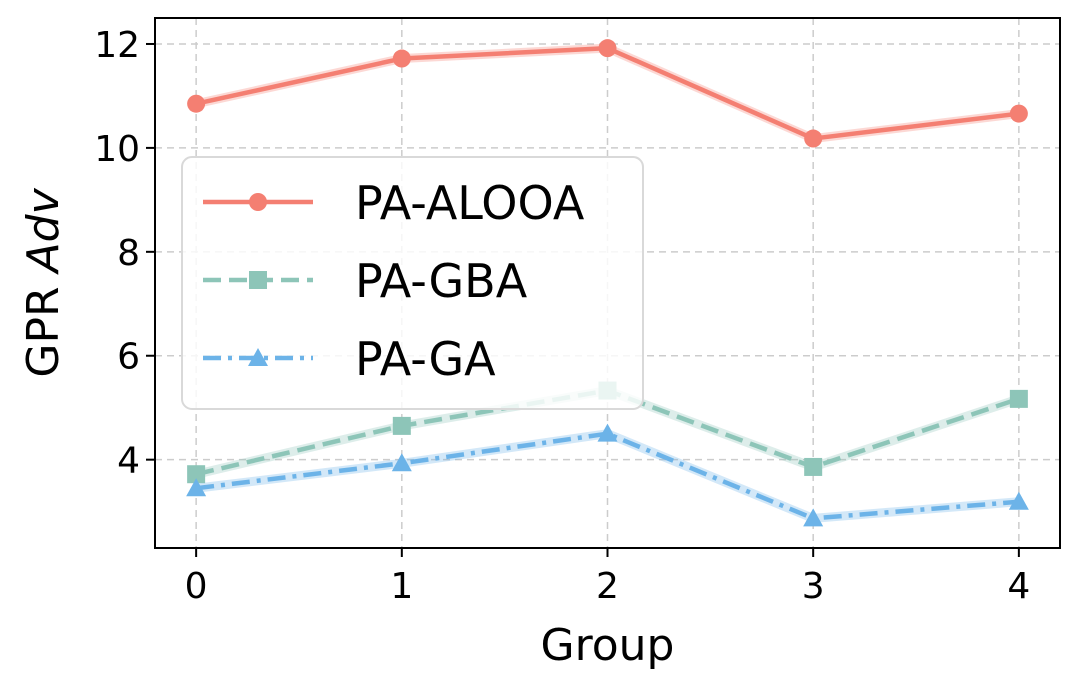  What do you see at coordinates (196, 586) in the screenshot?
I see `x-tick-label-0: 0` at bounding box center [196, 586].